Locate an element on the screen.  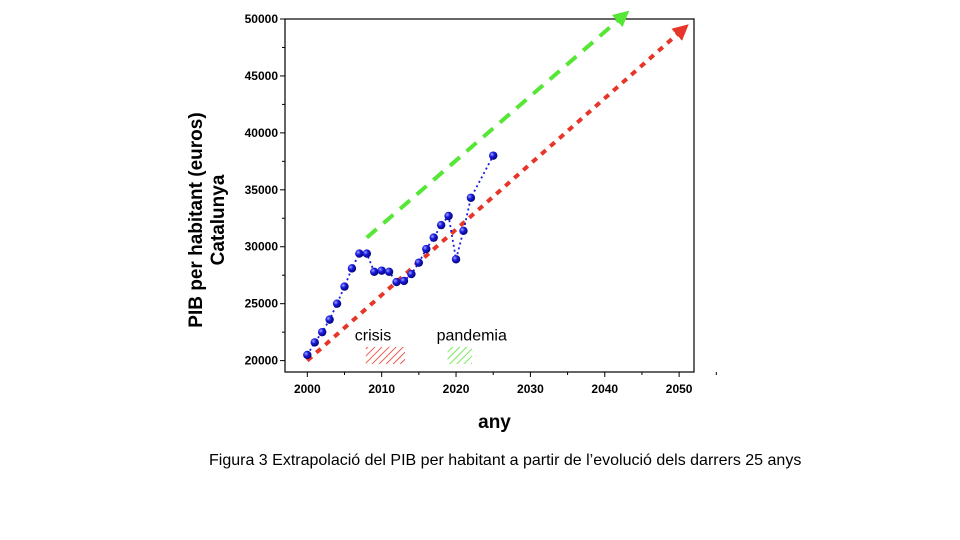
x-tick-label: 2020 is located at coordinates (456, 389).